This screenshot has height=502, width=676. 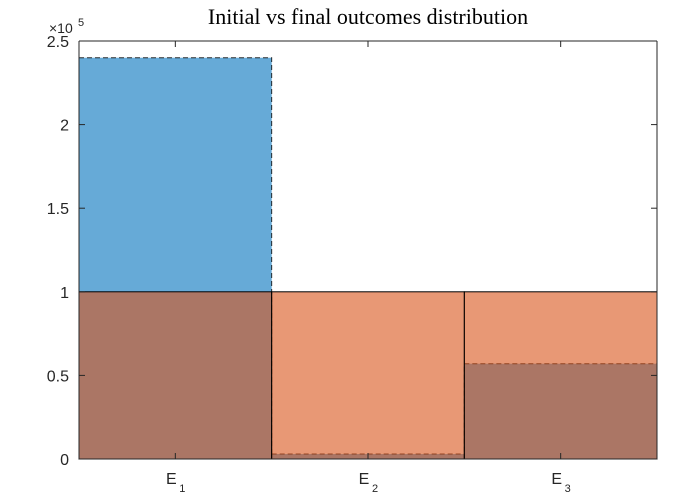 I want to click on x-tick-label-subscript: 1, so click(x=182, y=489).